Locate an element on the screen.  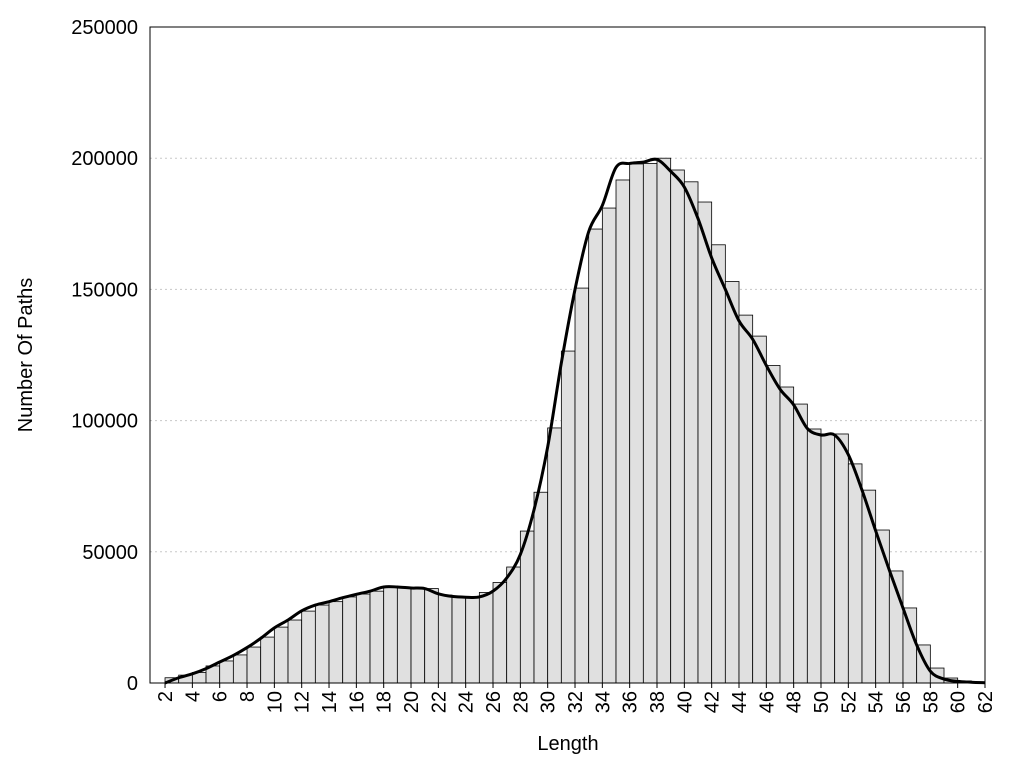
x-tick-label: 12 is located at coordinates (303, 702).